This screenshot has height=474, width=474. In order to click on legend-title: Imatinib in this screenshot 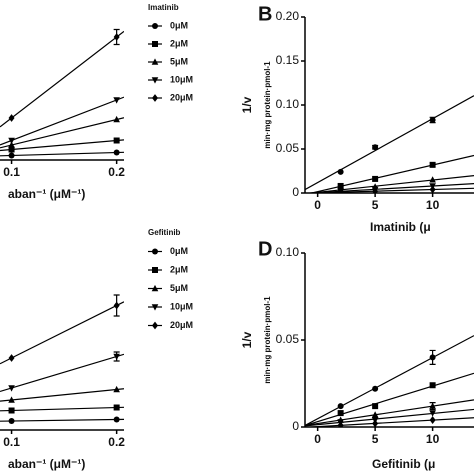, I will do `click(163, 7)`.